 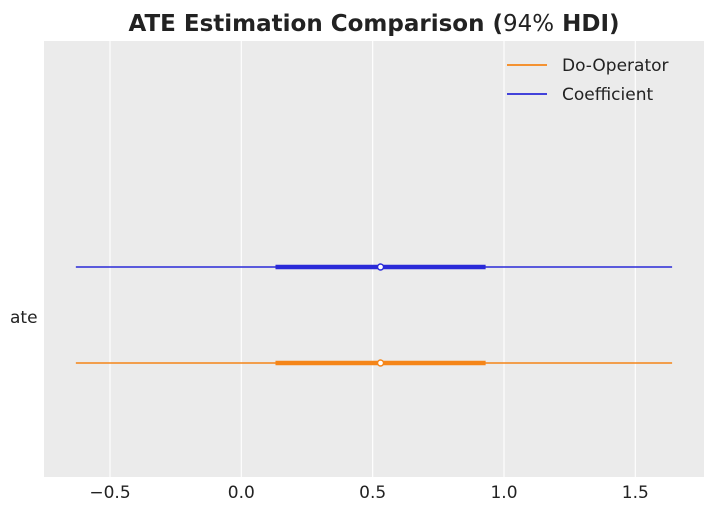 I want to click on x-tick-label: 1.5, so click(x=635, y=493).